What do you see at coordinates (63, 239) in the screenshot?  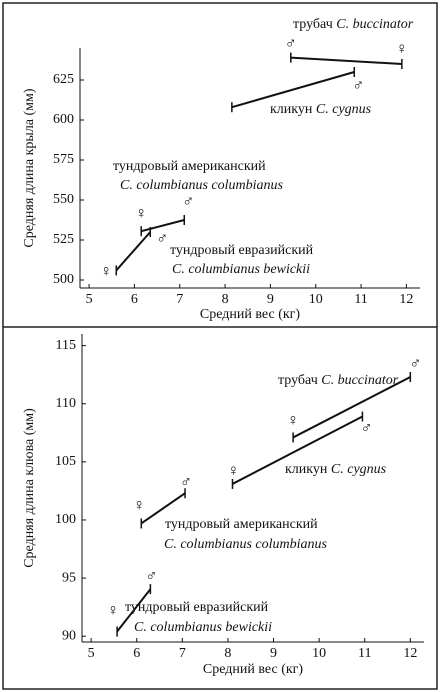 I see `y-tick-label: 525` at bounding box center [63, 239].